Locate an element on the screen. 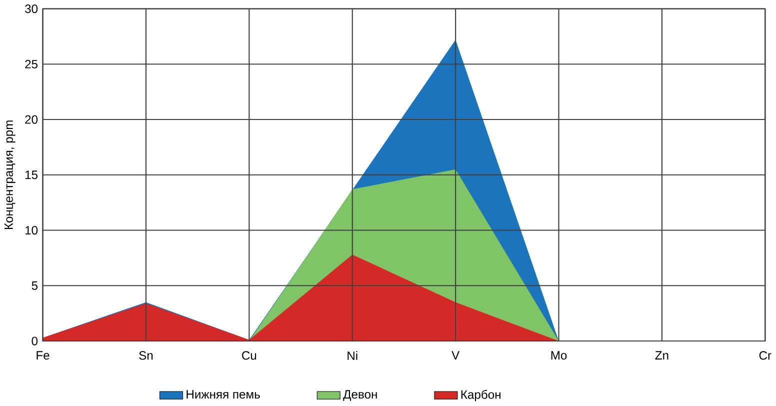 This screenshot has width=776, height=406. x-tick-label: Zn is located at coordinates (661, 355).